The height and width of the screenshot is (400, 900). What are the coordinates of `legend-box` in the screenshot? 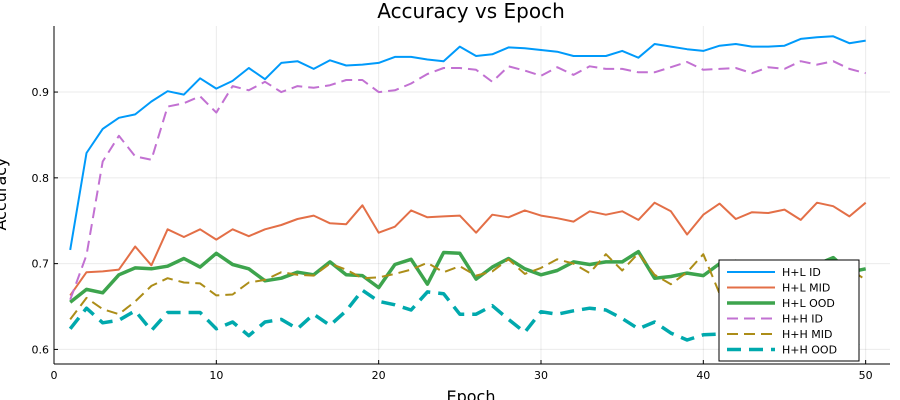 It's located at (789, 310).